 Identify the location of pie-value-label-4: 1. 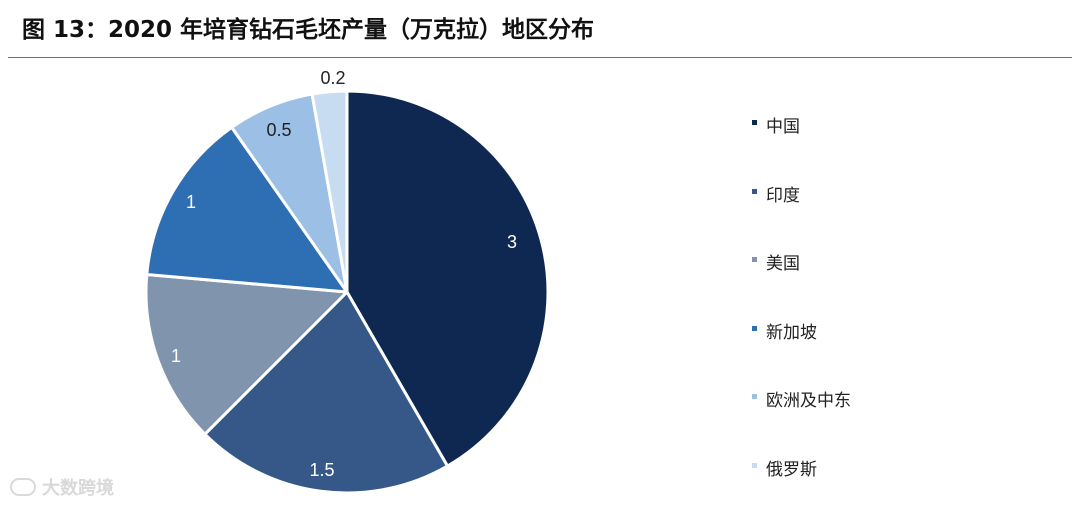
(191, 202).